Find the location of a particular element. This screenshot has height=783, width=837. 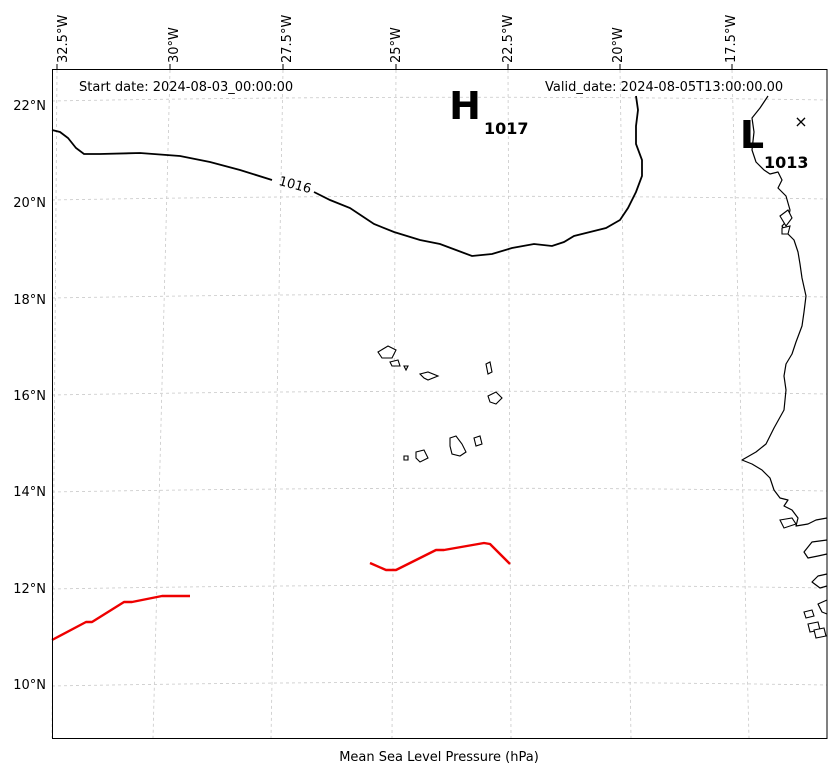

lat-label: 22°N is located at coordinates (29, 106).